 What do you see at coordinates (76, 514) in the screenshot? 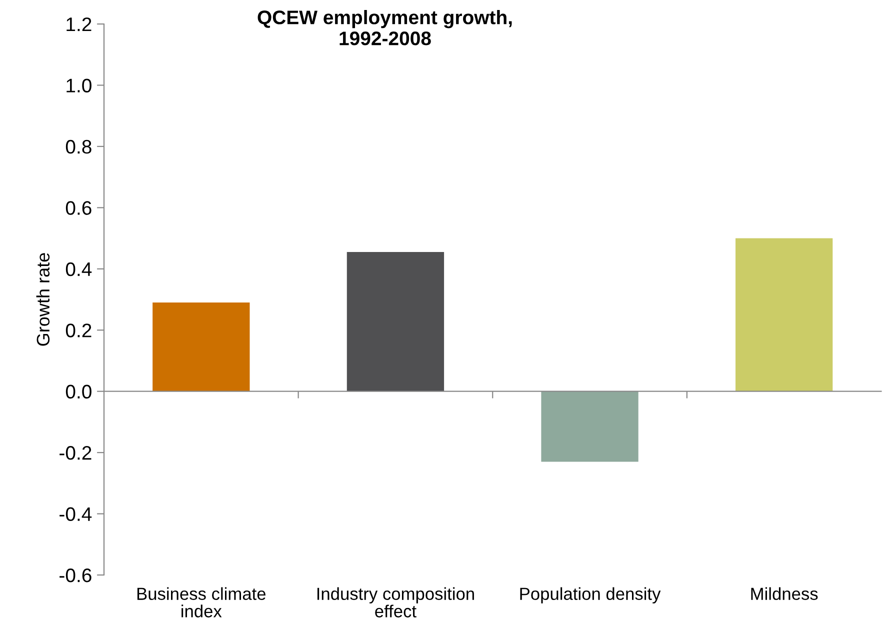
I see `y-tick-label: -0.4` at bounding box center [76, 514].